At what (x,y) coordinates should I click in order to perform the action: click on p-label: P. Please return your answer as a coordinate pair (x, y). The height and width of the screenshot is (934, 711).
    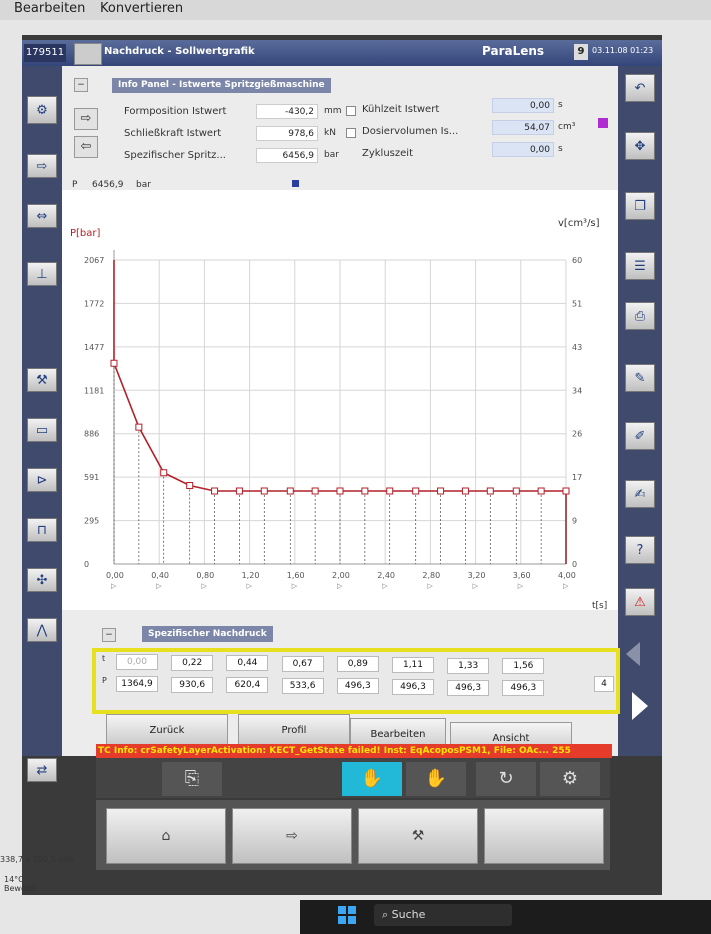
    Looking at the image, I should click on (75, 185).